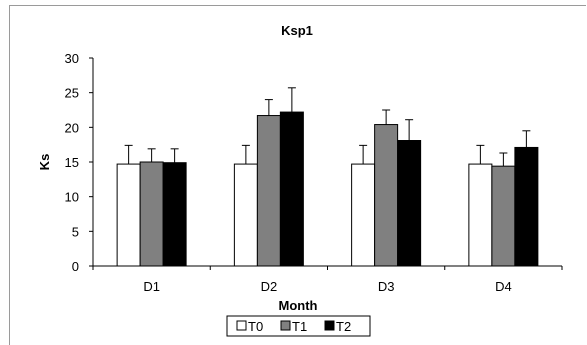  I want to click on bar-t0-d4, so click(480, 215).